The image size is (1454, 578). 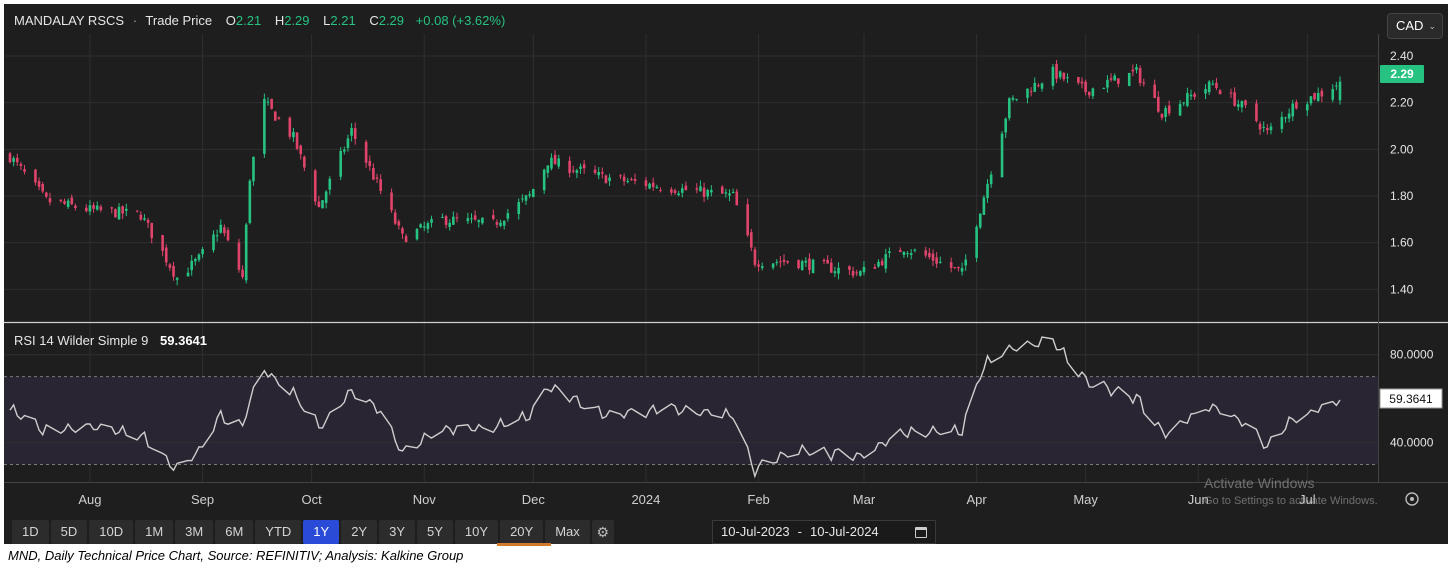 What do you see at coordinates (755, 531) in the screenshot?
I see `date-start: 10-Jul-2023` at bounding box center [755, 531].